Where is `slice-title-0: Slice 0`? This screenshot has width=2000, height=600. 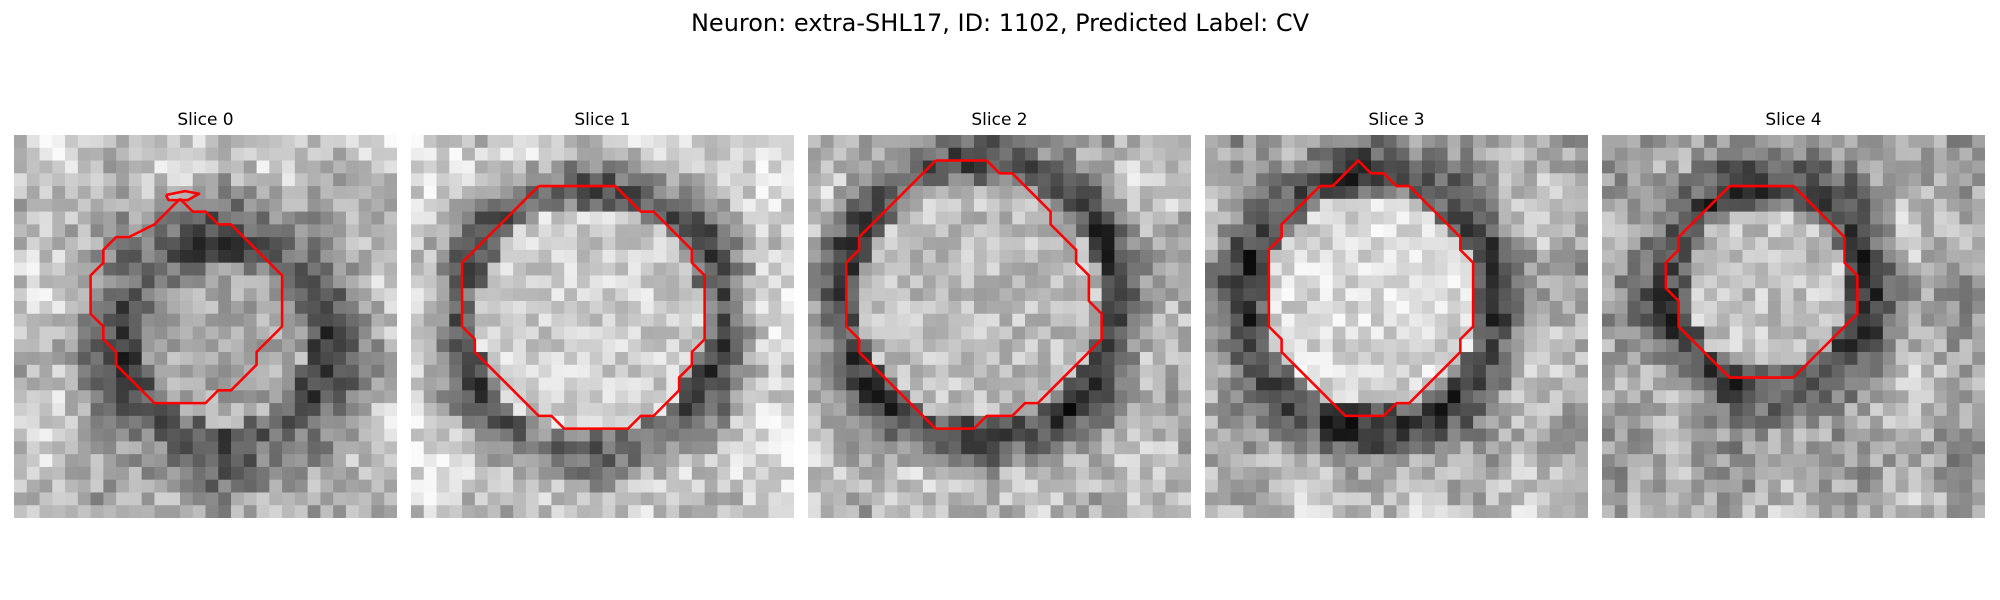
slice-title-0: Slice 0 is located at coordinates (205, 120).